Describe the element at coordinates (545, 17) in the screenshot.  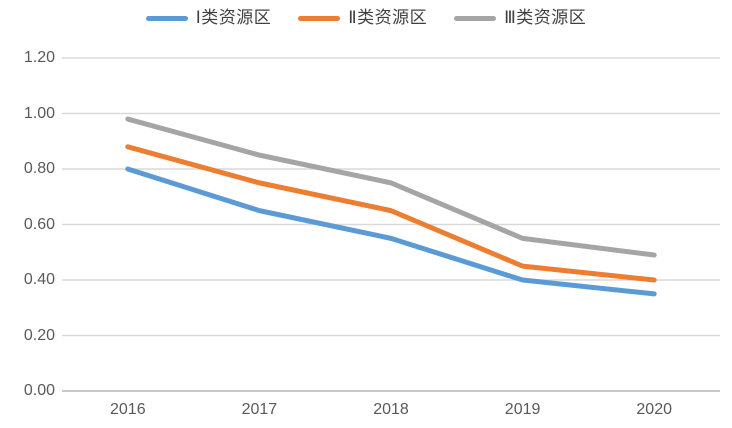
I see `legend-label: Ⅲ类资源区` at that location.